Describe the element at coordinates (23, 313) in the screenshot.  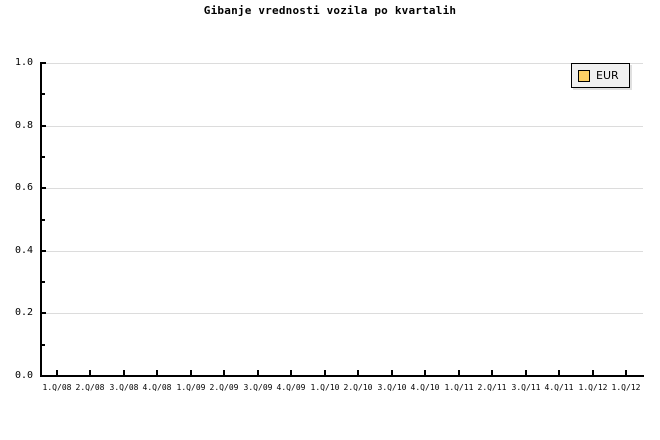
I see `y-axis-label: 0.2` at that location.